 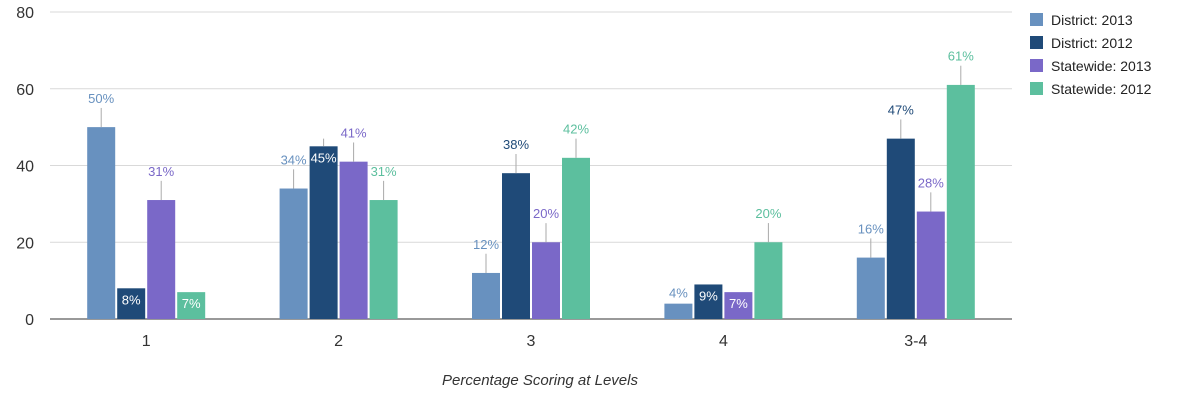 I want to click on data-label: 28%, so click(x=931, y=182).